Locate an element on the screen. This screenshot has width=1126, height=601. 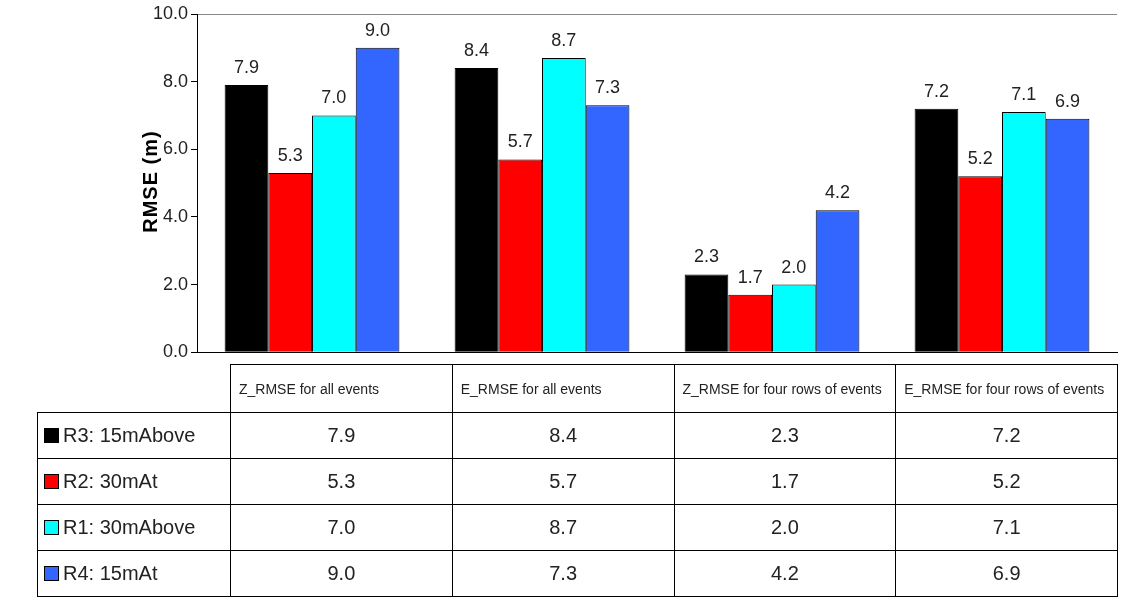
legend-label: R4: 15mAt is located at coordinates (110, 573).